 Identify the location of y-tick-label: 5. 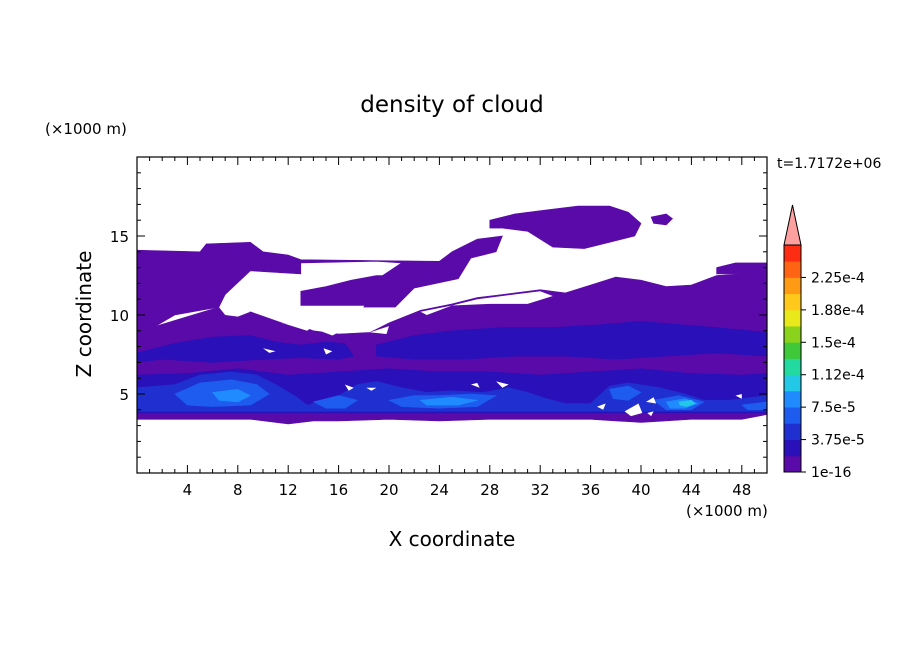
(124, 395).